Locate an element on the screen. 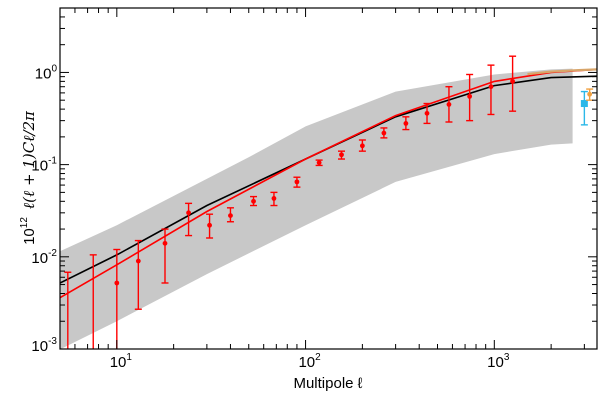 This screenshot has height=399, width=607. y-tick-label: 10⁻² is located at coordinates (44, 257).